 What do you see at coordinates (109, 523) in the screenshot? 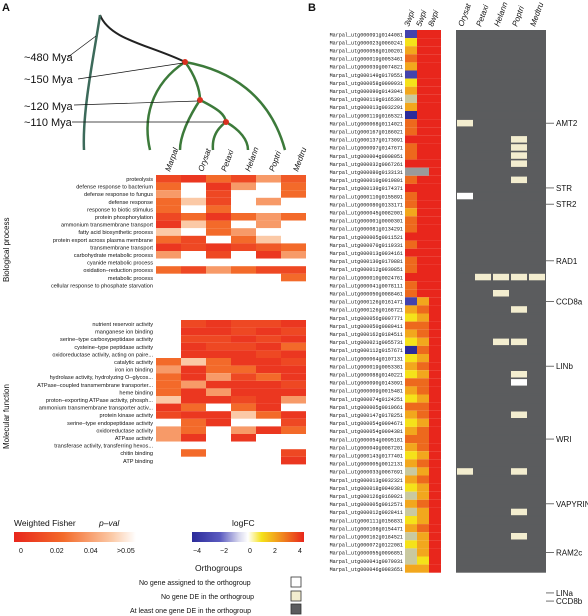
I see `fisher-legend-title-pval: p–val` at bounding box center [109, 523].